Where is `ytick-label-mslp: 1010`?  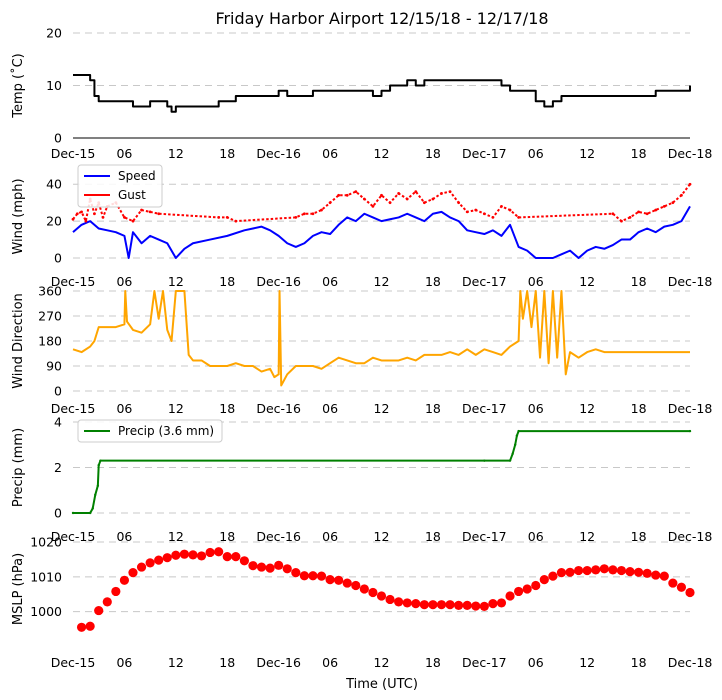 ytick-label-mslp: 1010 is located at coordinates (46, 576).